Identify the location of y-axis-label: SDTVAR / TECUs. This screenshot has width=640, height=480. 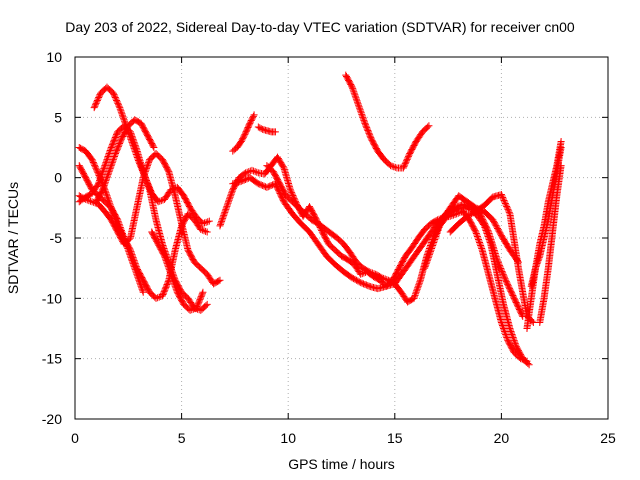
(13, 238).